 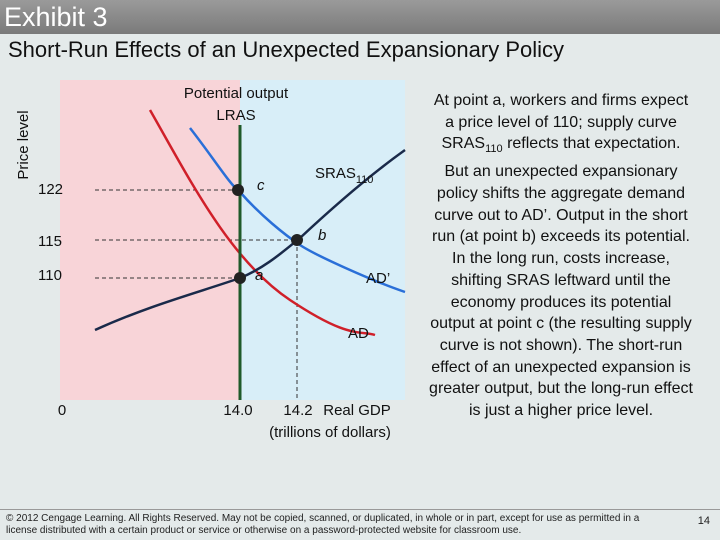 I want to click on slide-title: Exhibit 3, so click(x=360, y=17).